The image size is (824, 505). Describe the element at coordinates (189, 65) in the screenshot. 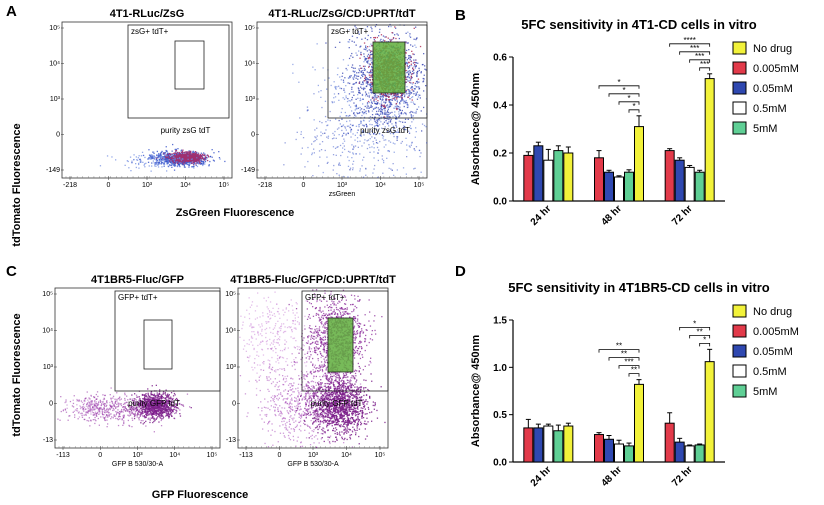

I see `purity-gate` at that location.